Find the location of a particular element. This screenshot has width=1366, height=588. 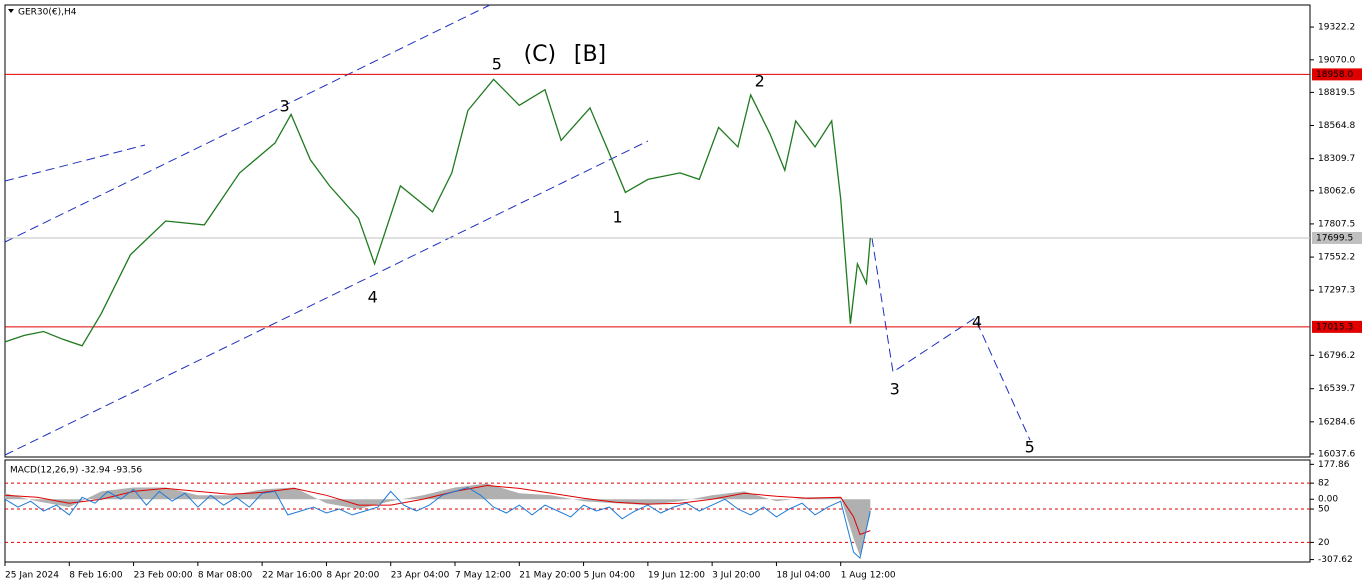

x-tick-label: 8 Mar 08:00 is located at coordinates (225, 576).